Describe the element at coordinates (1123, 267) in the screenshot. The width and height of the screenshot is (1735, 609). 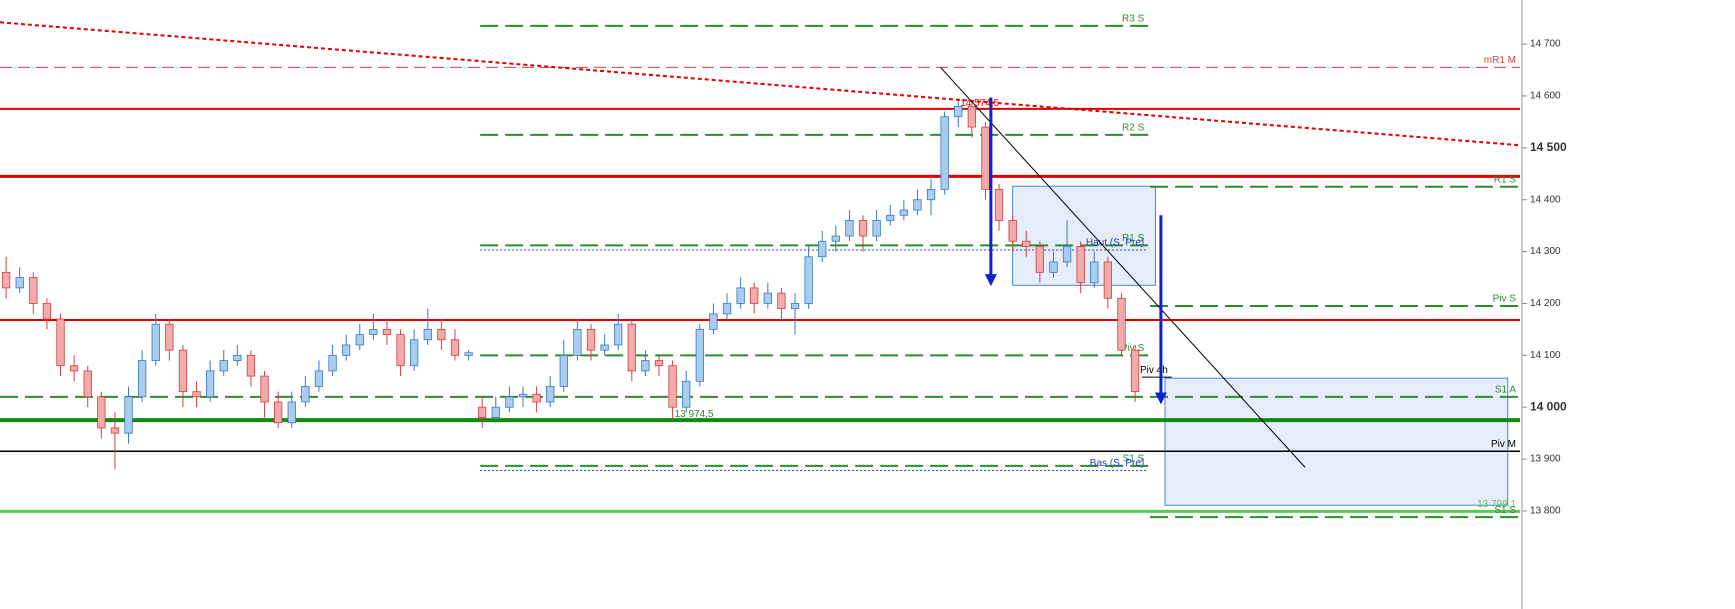
I see `trendline` at that location.